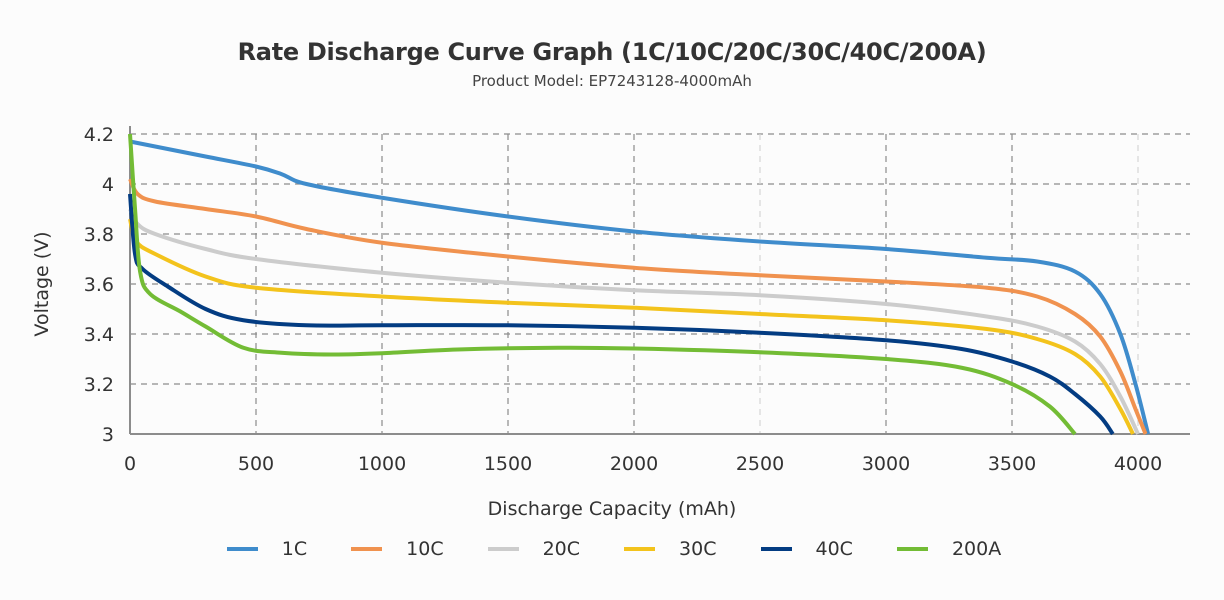 The width and height of the screenshot is (1224, 600). What do you see at coordinates (397, 549) in the screenshot?
I see `legend-item-10c: 10C` at bounding box center [397, 549].